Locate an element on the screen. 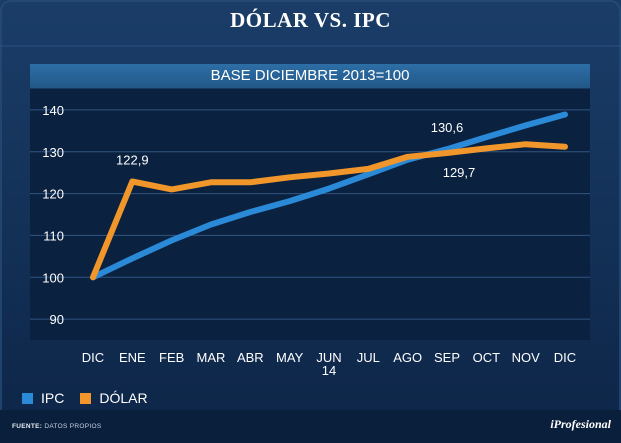  legend-item-dolar: DÓLAR is located at coordinates (114, 398).